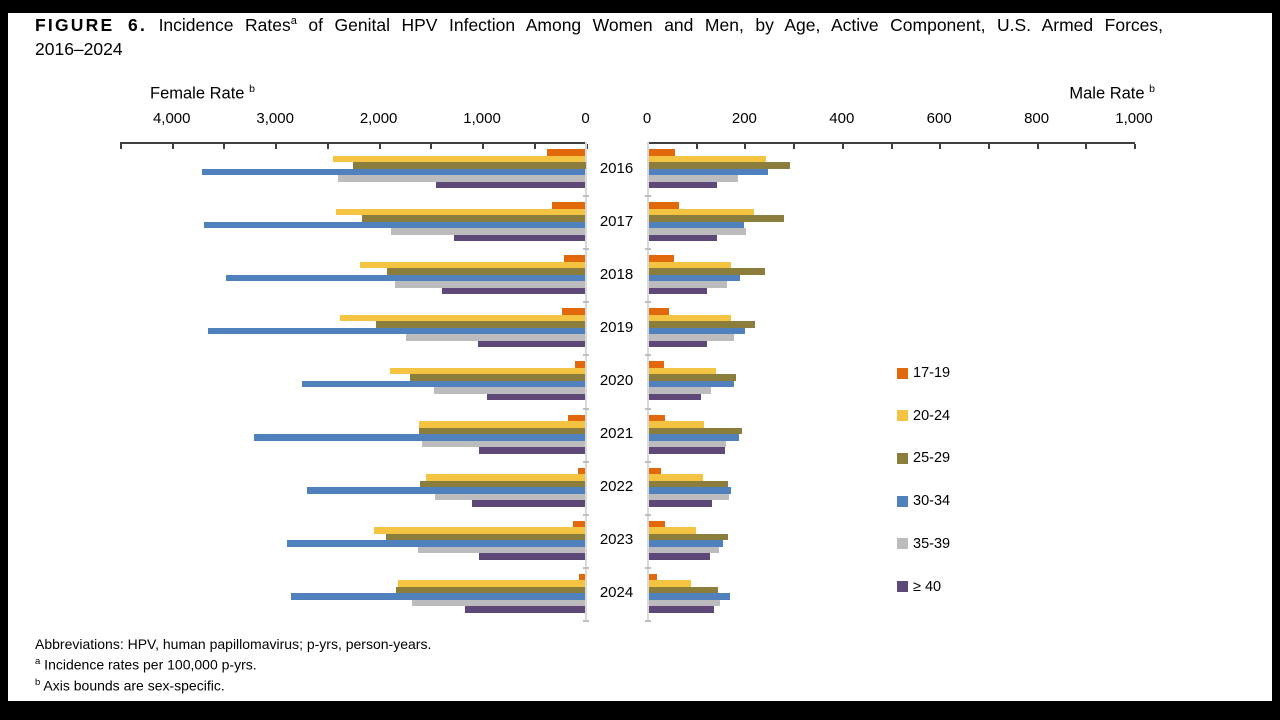 Image resolution: width=1280 pixels, height=720 pixels. Describe the element at coordinates (932, 373) in the screenshot. I see `legend-label: 17-19` at that location.